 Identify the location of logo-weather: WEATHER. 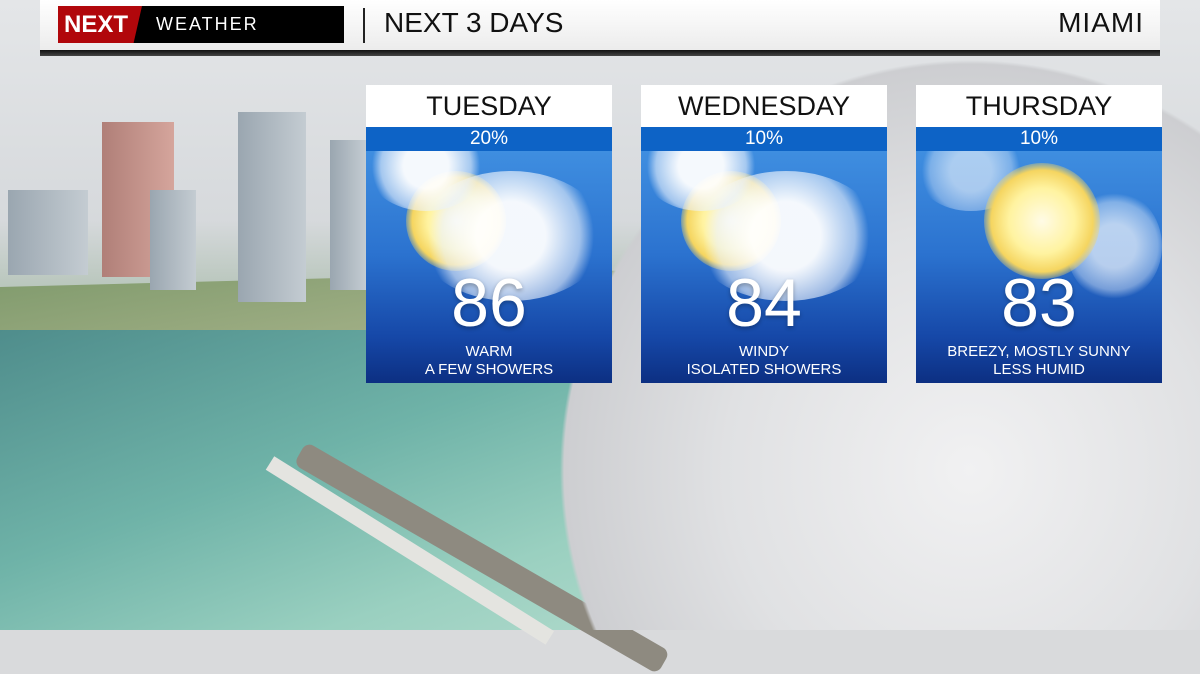
(207, 24).